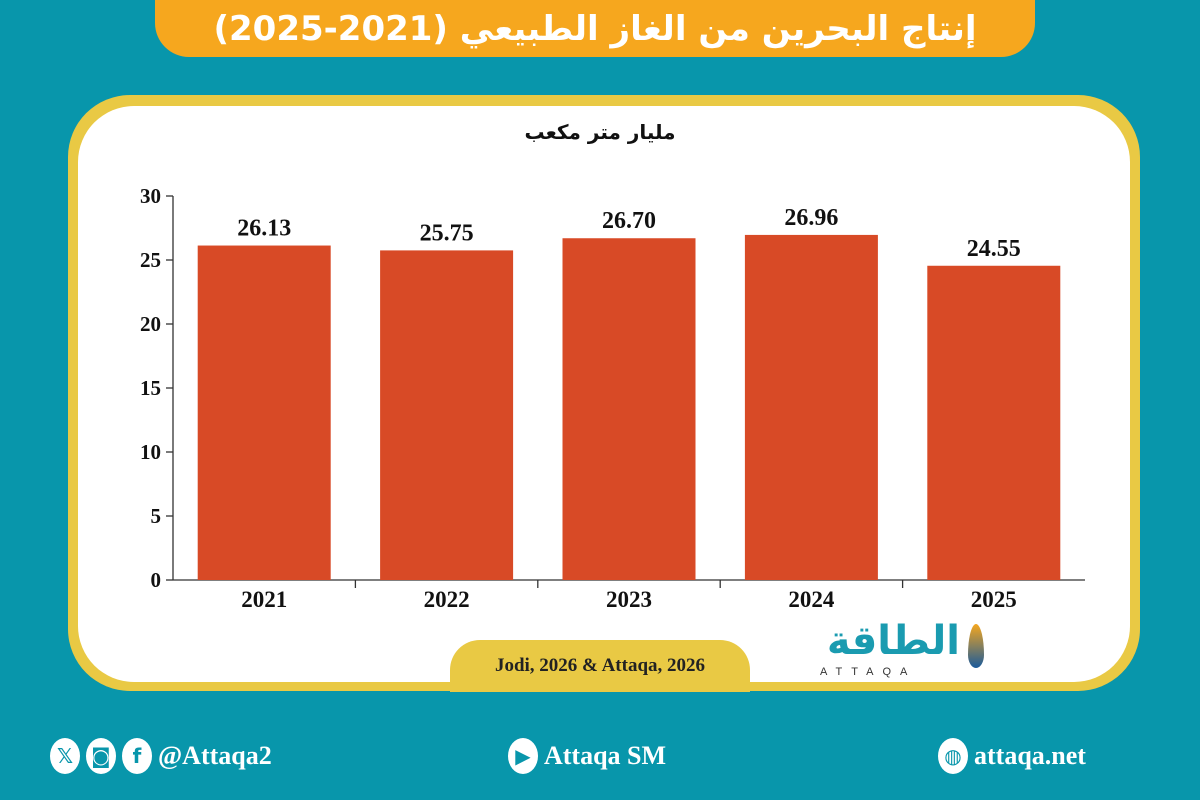 This screenshot has height=800, width=1200. Describe the element at coordinates (150, 388) in the screenshot. I see `y-tick-label: 15` at that location.